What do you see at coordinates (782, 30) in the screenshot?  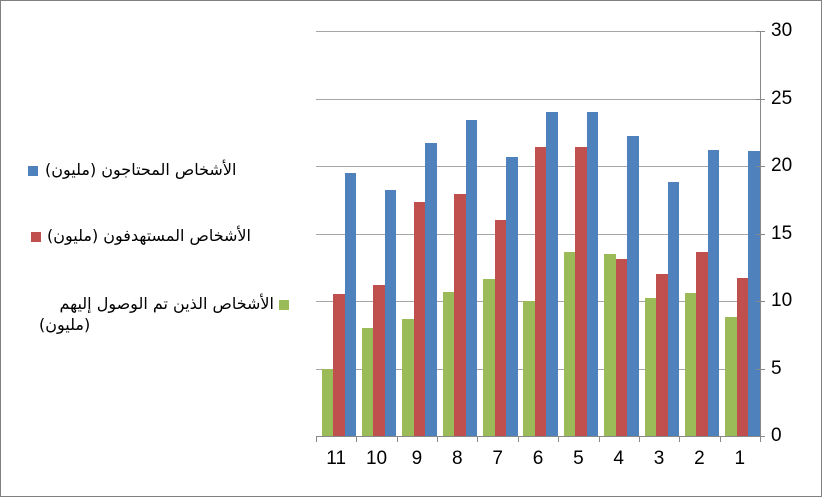 I see `value-axis-label-30: 30` at bounding box center [782, 30].